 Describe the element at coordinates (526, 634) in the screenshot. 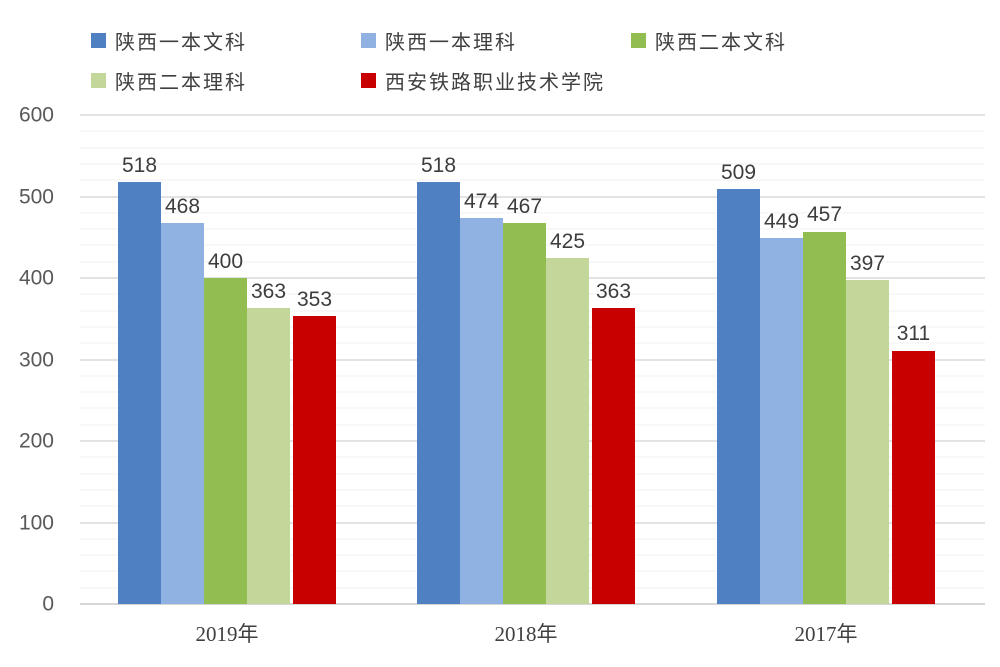

I see `x-category-label: 2018年` at that location.